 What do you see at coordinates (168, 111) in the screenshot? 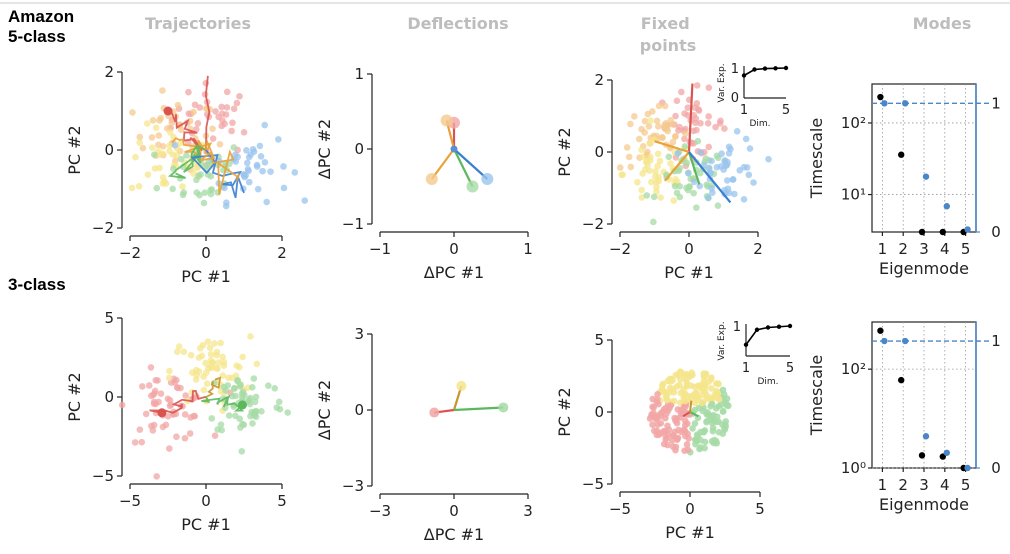
I see `amazon5-traj-endpoint` at bounding box center [168, 111].